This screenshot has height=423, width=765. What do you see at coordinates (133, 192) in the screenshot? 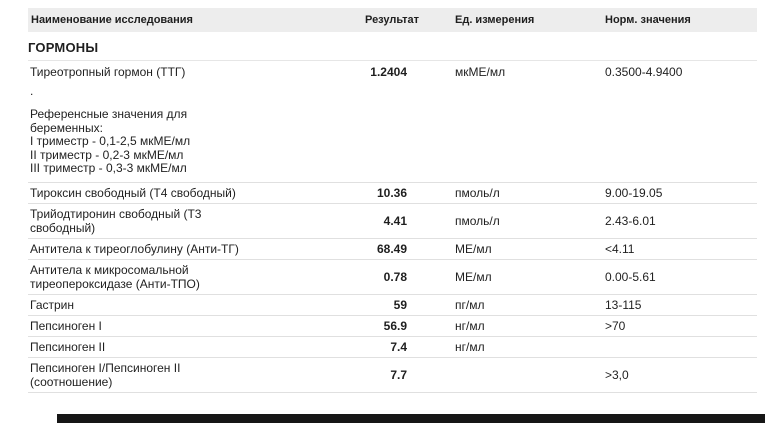
I see `test-name: Тироксин свободный (Т4 свободный)` at bounding box center [133, 192].